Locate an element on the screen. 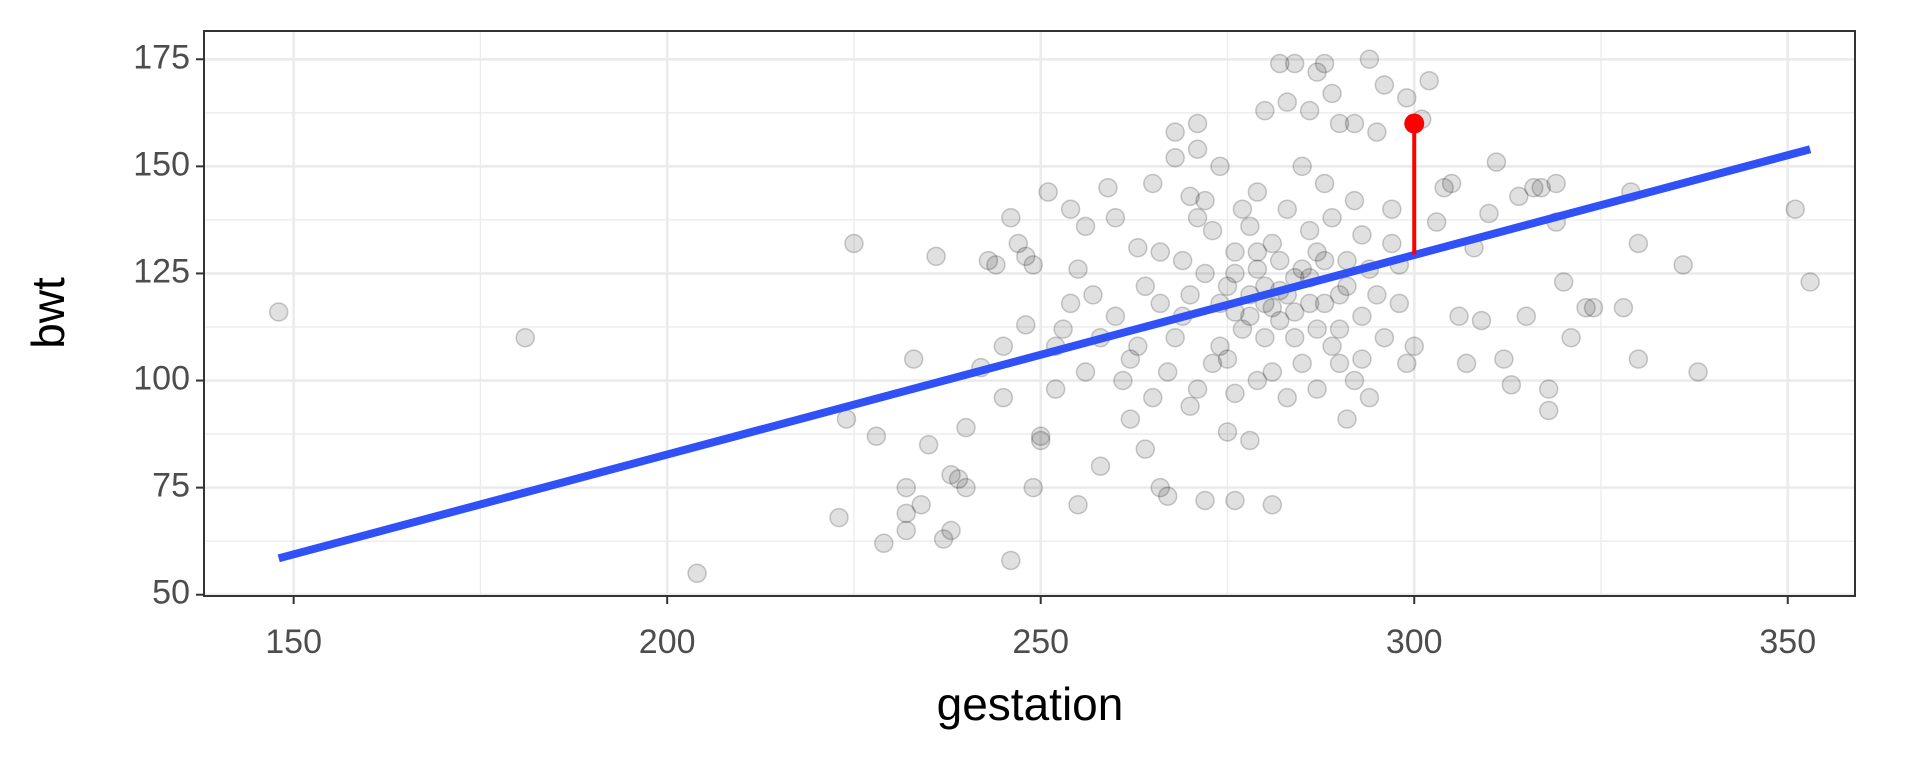 The width and height of the screenshot is (1920, 768). y-tick-label: 75 is located at coordinates (171, 486).